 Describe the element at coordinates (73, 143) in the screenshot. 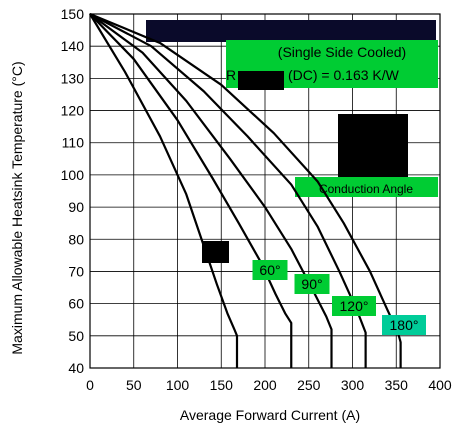

I see `y-tick-label: 110` at that location.